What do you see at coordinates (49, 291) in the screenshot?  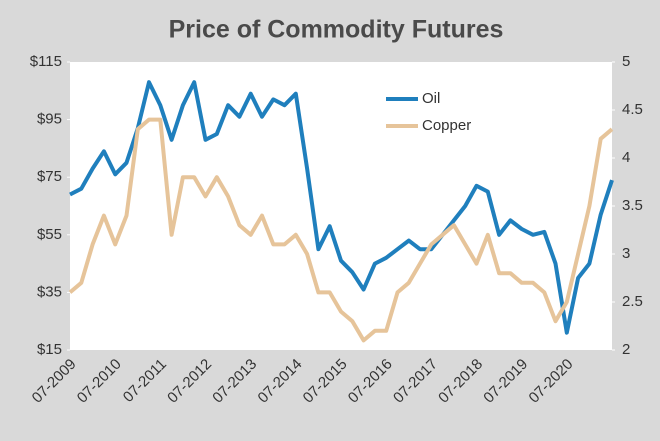 I see `y-tick-label: $35` at bounding box center [49, 291].